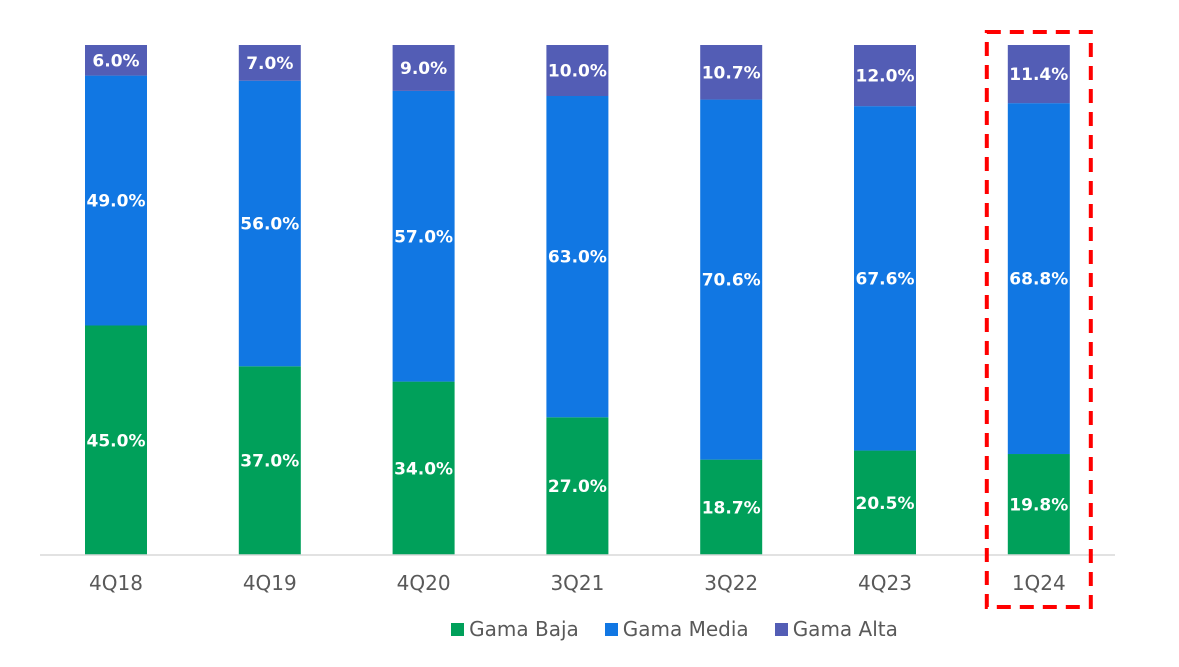 The width and height of the screenshot is (1179, 667). I want to click on data-label-gama-media-4q20: 57.0%, so click(423, 237).